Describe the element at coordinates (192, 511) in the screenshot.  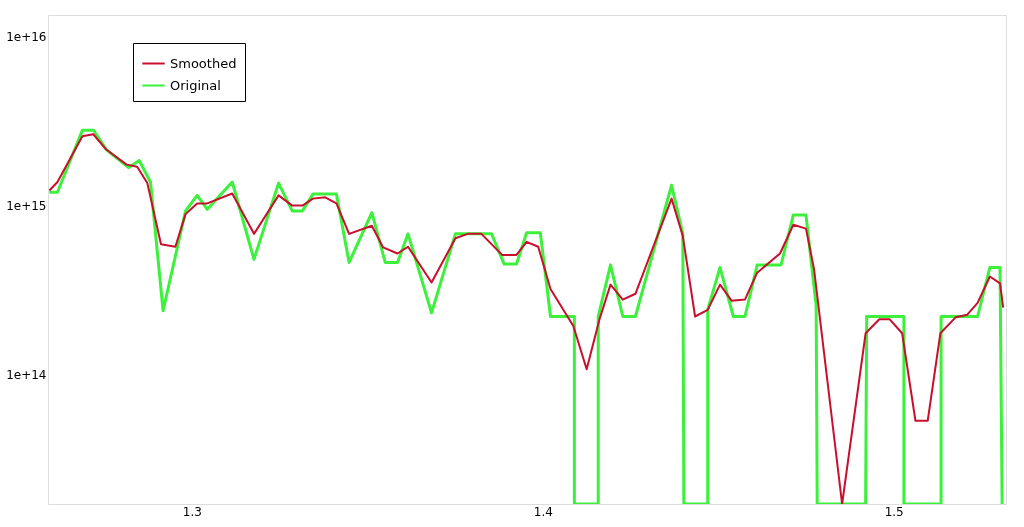
I see `x-tick-label: 1.3` at that location.